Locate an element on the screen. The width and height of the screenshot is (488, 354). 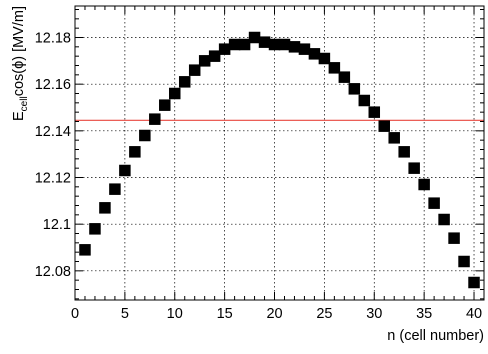
y-axis-title: Ecellcos(ϕ) [MV/m] is located at coordinates (20, 63).